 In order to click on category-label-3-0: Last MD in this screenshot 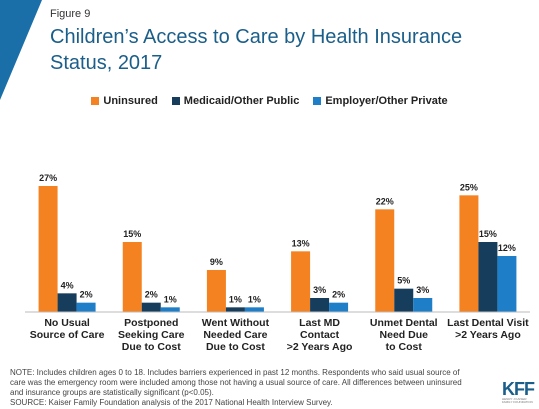, I will do `click(319, 323)`.